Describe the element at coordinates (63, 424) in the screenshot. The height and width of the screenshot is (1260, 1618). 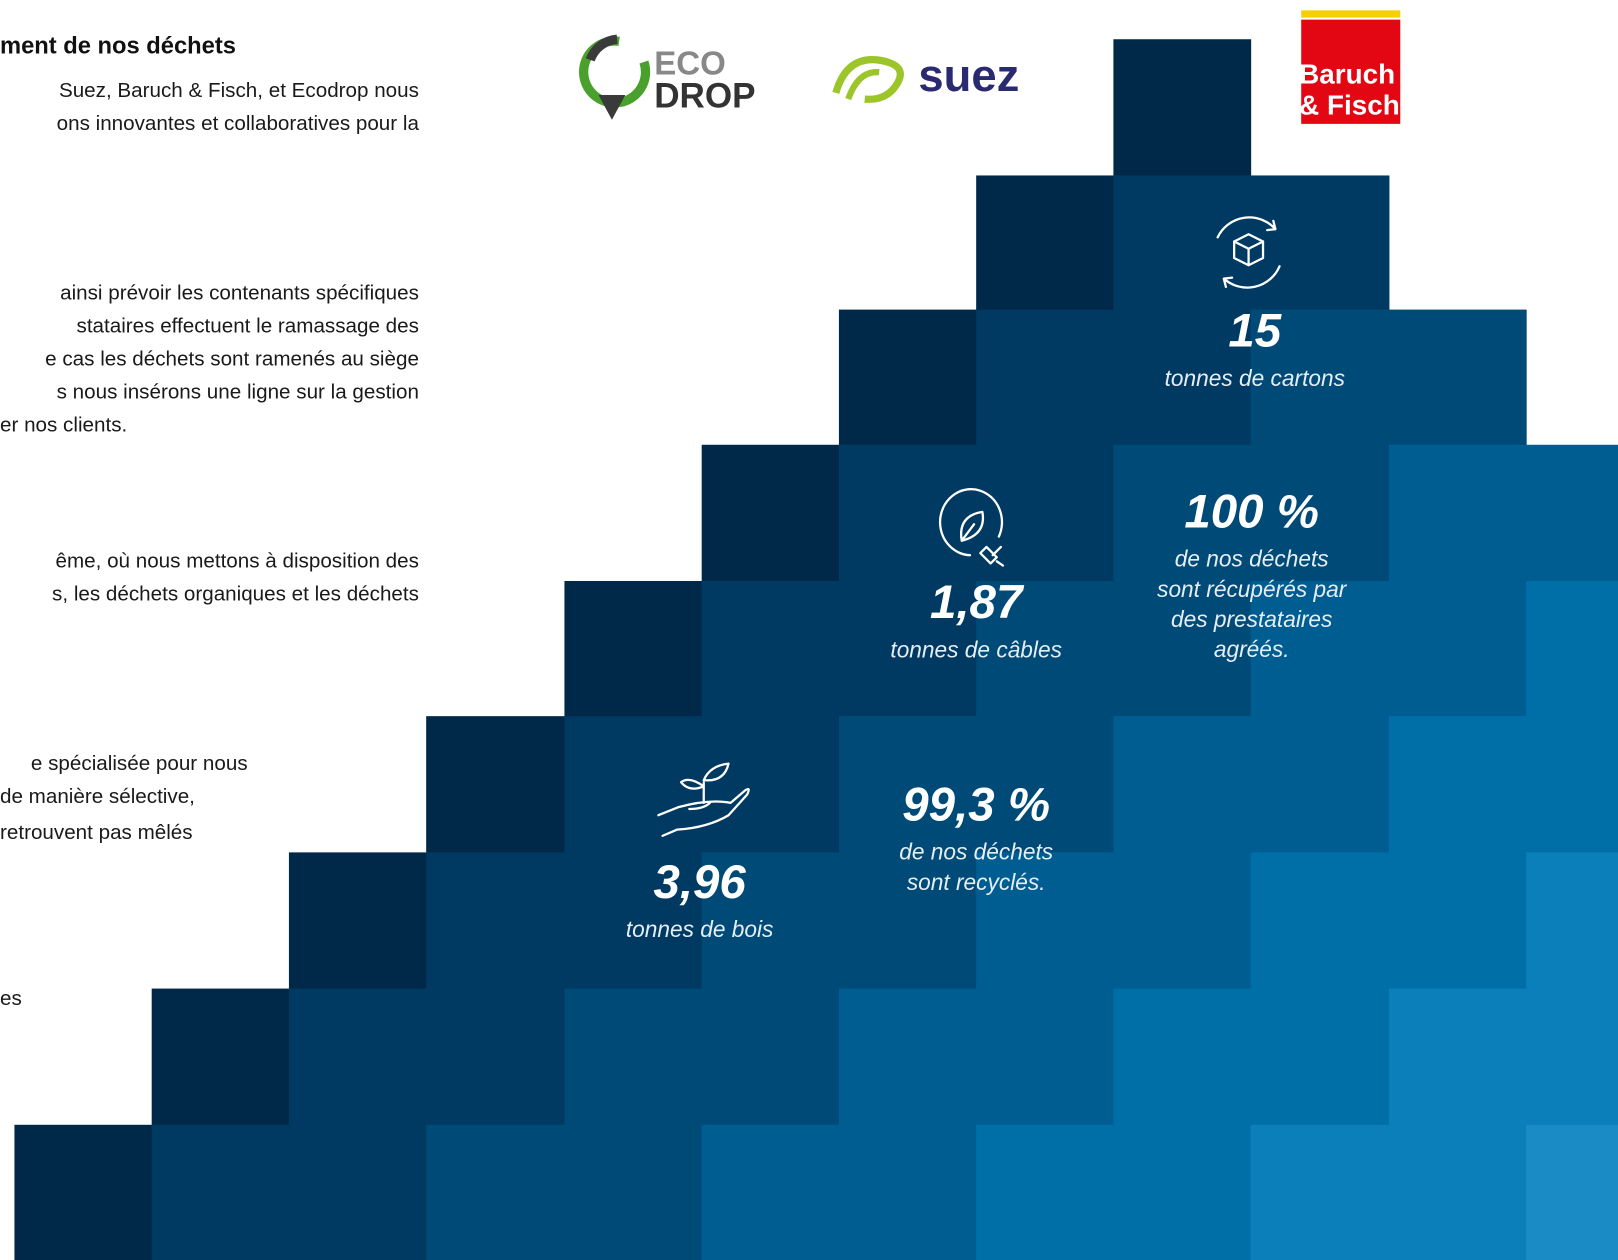
I see `text-line: er nos clients.` at that location.